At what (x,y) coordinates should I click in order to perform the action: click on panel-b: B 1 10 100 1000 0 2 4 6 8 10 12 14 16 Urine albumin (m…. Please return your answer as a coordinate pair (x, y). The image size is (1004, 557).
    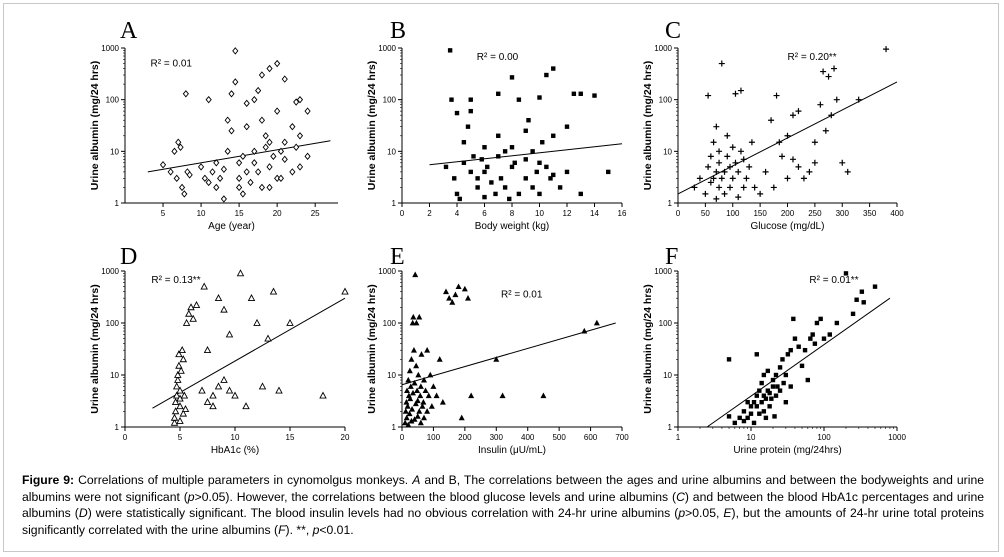
    Looking at the image, I should click on (496, 125).